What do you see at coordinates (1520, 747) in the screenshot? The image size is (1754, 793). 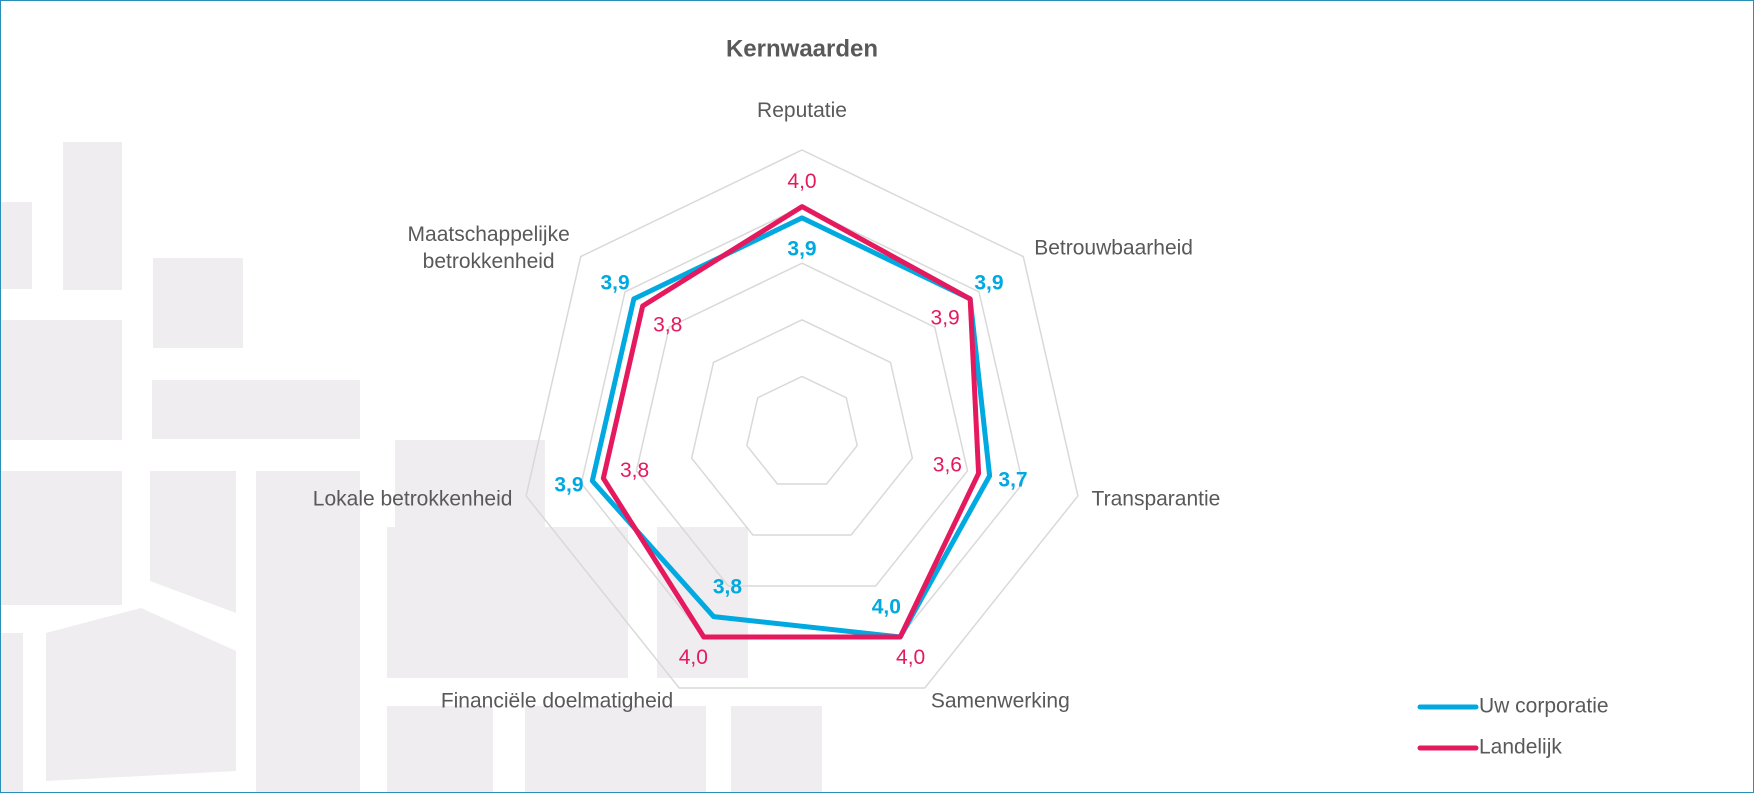 I see `legend-label: Landelijk` at bounding box center [1520, 747].